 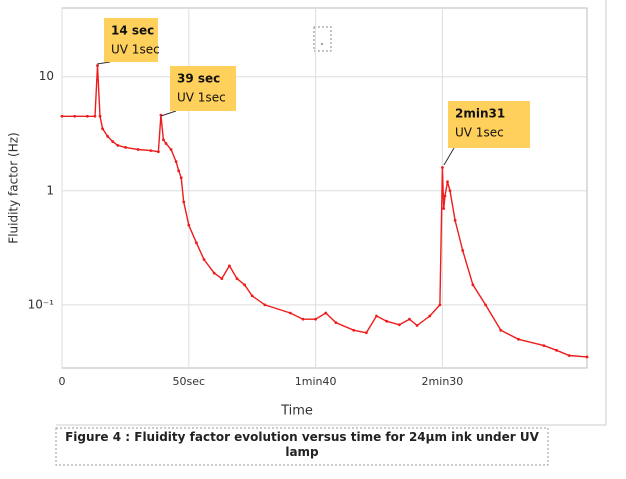 I want to click on x-tick-label: 0, so click(x=62, y=381).